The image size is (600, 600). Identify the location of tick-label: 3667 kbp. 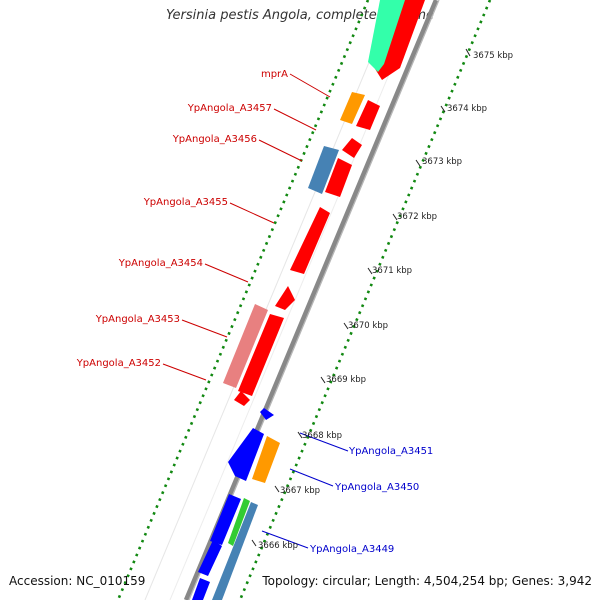
(300, 491).